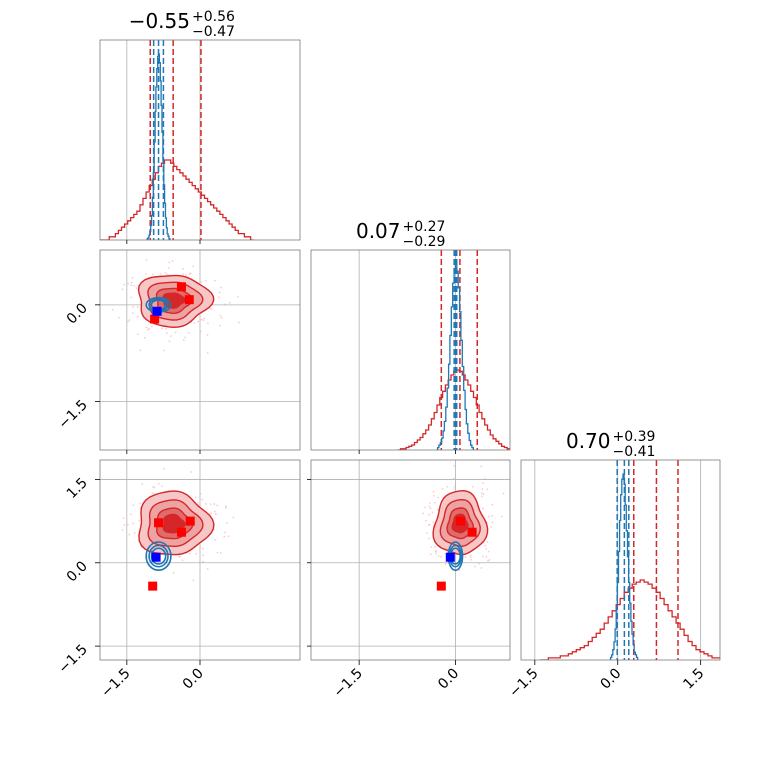 Image resolution: width=760 pixels, height=760 pixels. Describe the element at coordinates (634, 437) in the screenshot. I see `title-plus-2: +0.39` at that location.